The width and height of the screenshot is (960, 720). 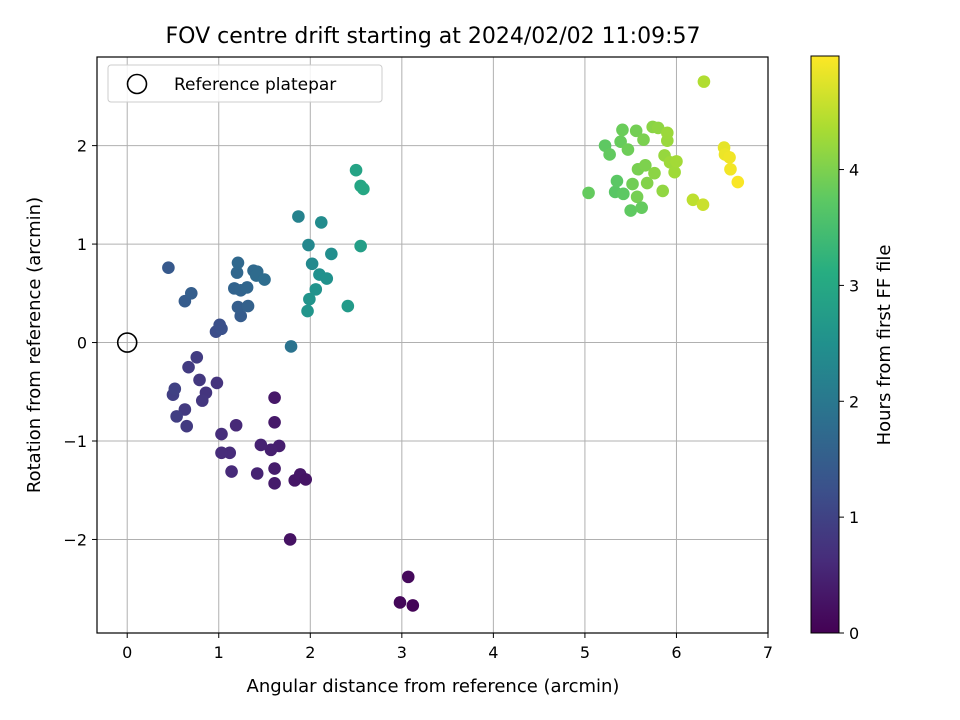 I want to click on reference-marker, so click(x=127, y=342).